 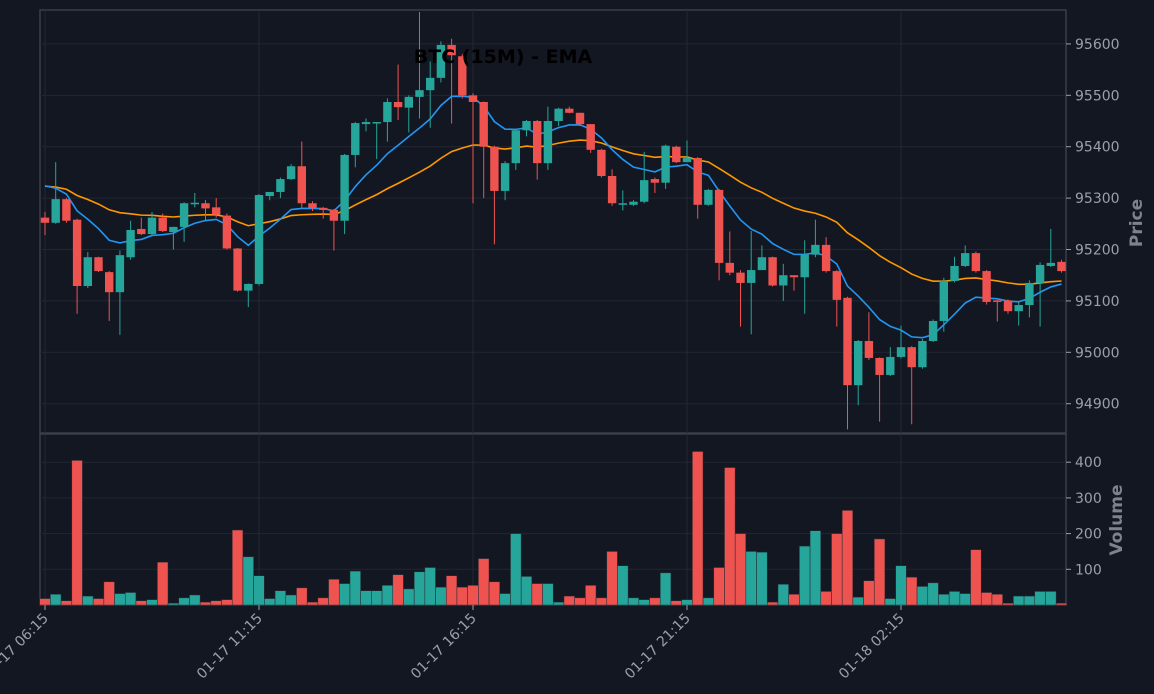 What do you see at coordinates (230, 647) in the screenshot?
I see `time-tick-label: 01-17 11:15` at bounding box center [230, 647].